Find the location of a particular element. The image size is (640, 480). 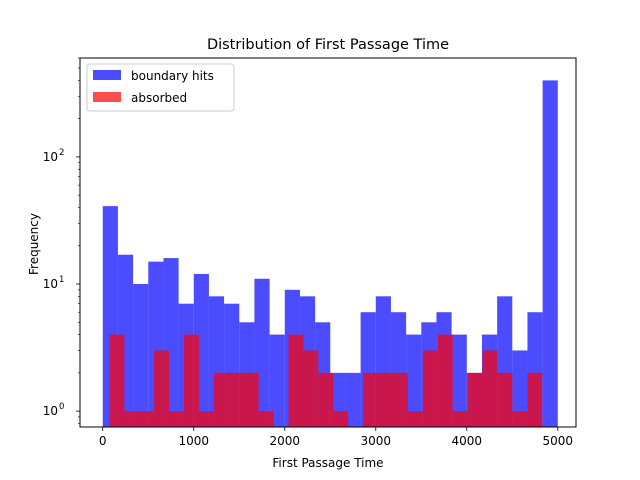

x-tick-label: 4000 is located at coordinates (467, 441).